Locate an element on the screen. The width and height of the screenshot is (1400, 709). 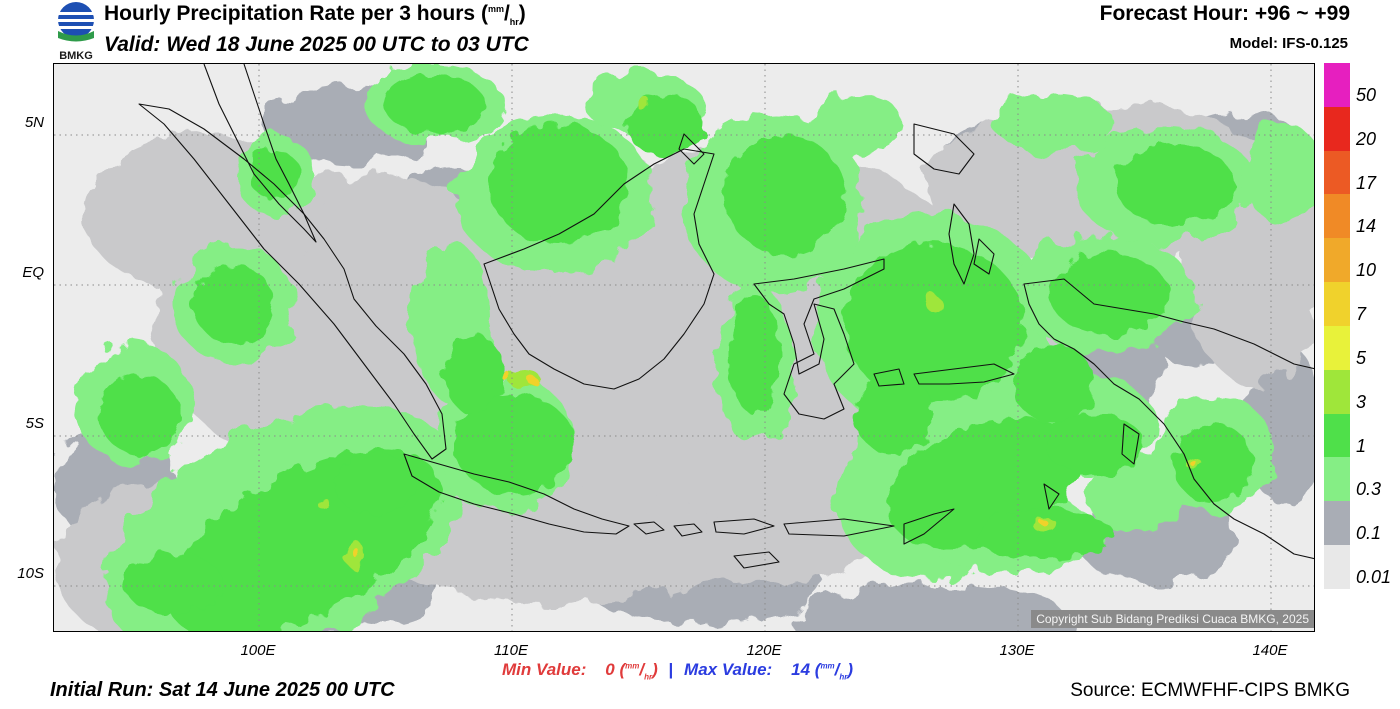
legend-label: 14 is located at coordinates (1366, 226).